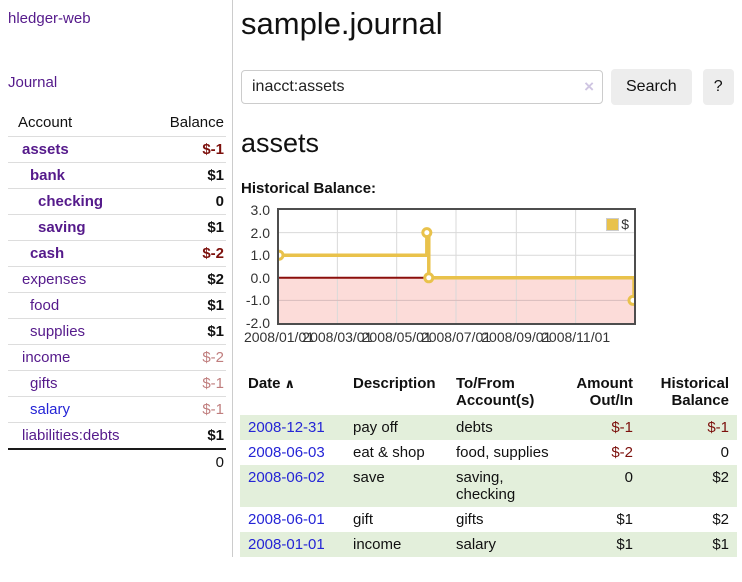  I want to click on legend-label: $, so click(625, 224).